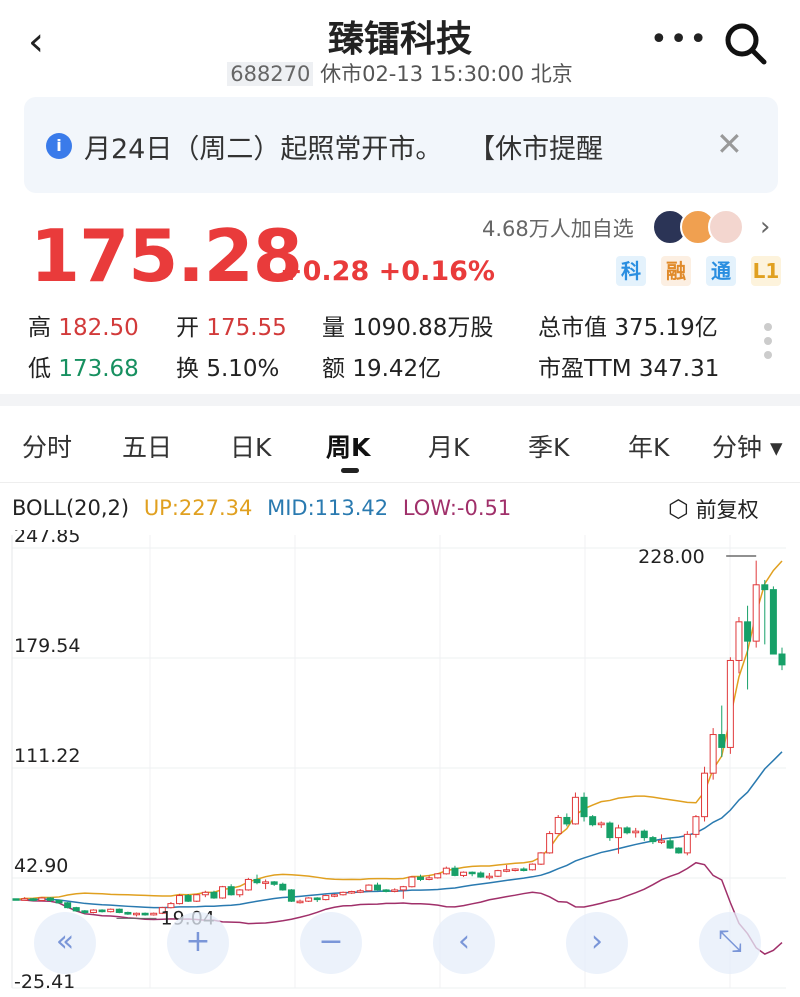 This screenshot has height=997, width=800. What do you see at coordinates (36, 42) in the screenshot?
I see `back-icon: ‹` at bounding box center [36, 42].